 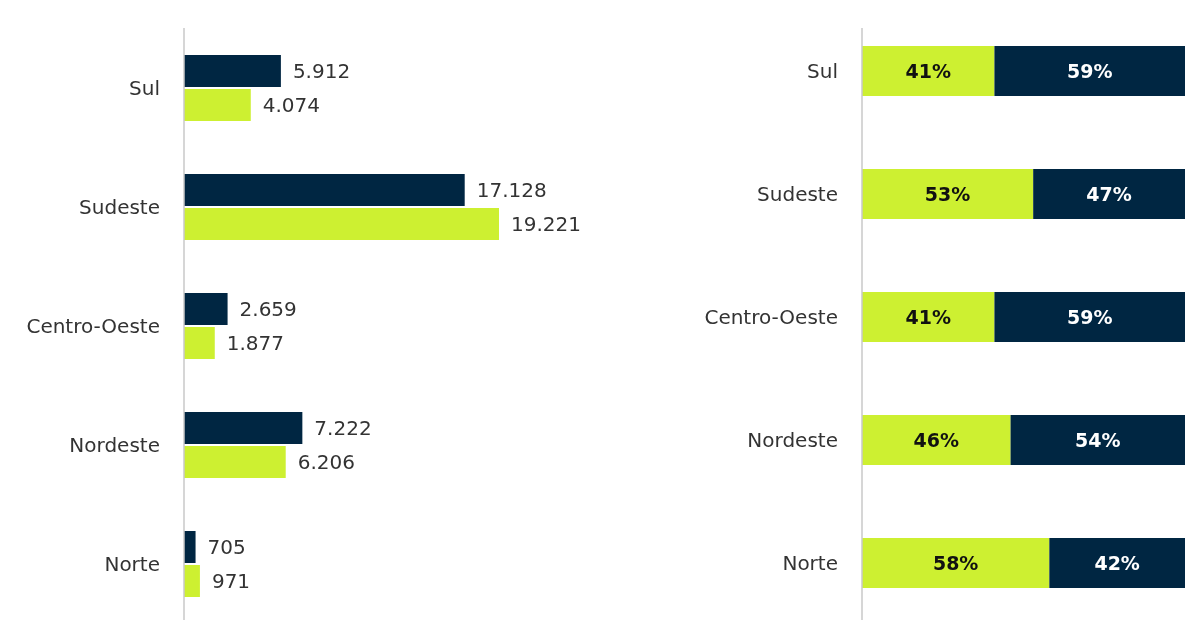 I want to click on data-label: 54%, so click(x=1098, y=439).